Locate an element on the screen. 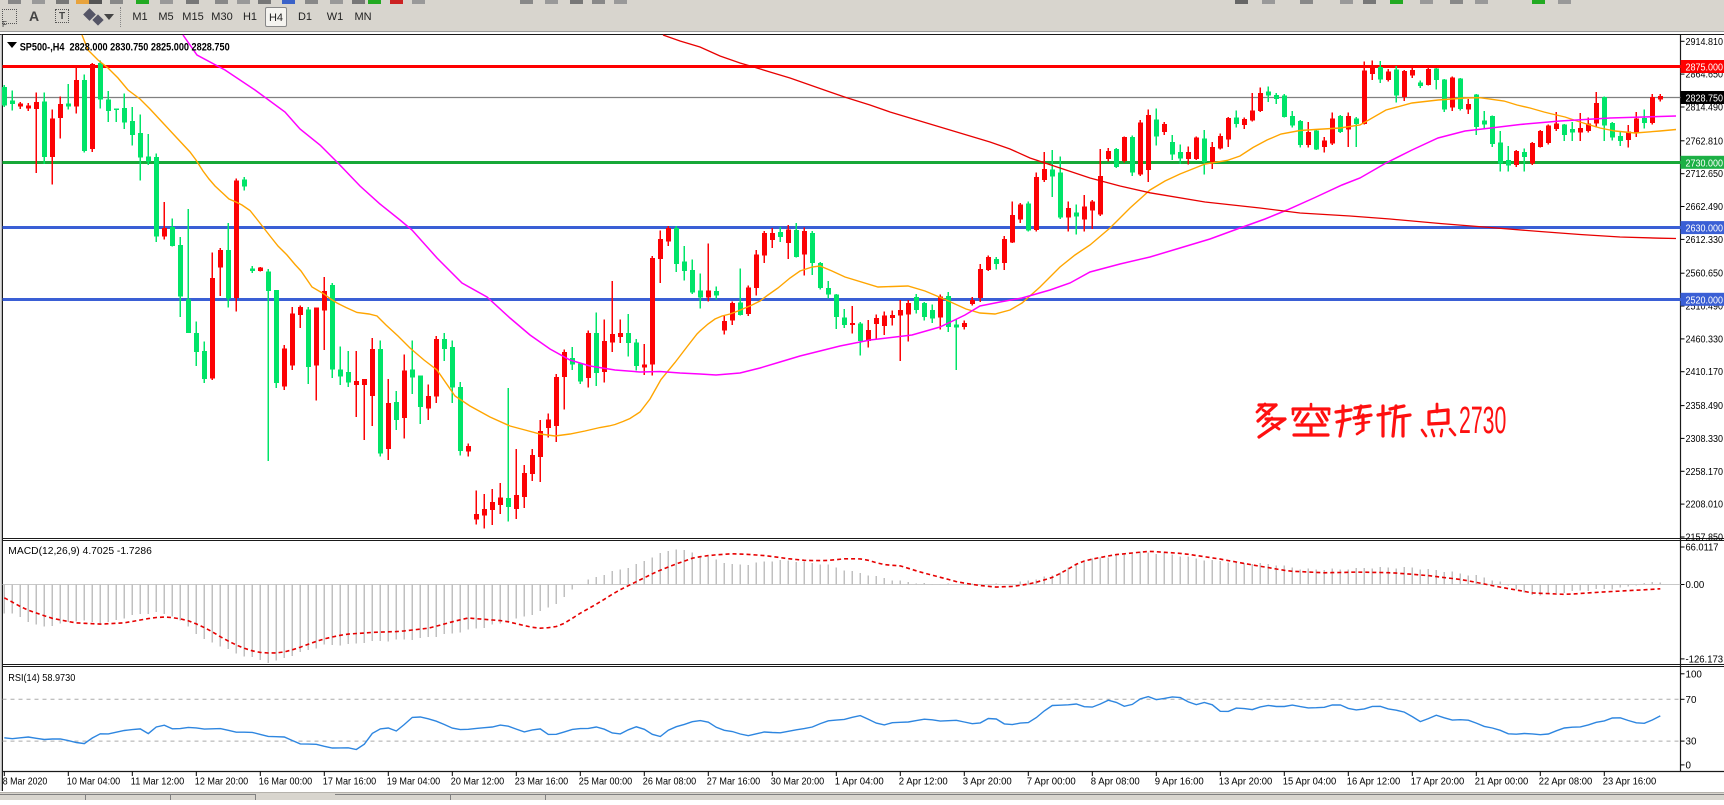 The image size is (1724, 805). svg-text: 23 Mar 16:00 is located at coordinates (542, 782).